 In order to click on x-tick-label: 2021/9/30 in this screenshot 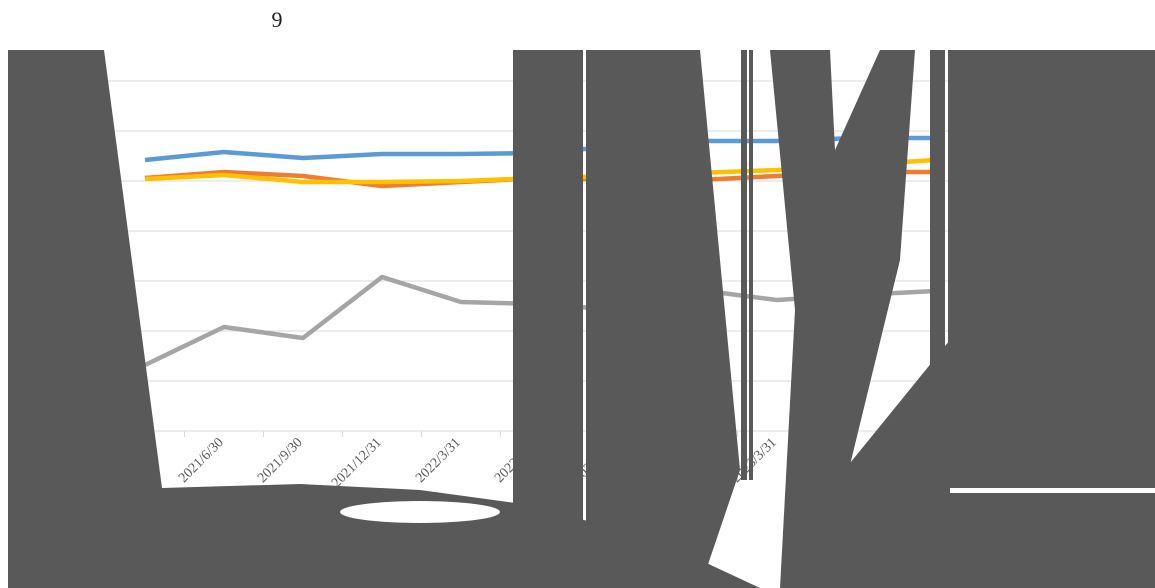, I will do `click(280, 460)`.